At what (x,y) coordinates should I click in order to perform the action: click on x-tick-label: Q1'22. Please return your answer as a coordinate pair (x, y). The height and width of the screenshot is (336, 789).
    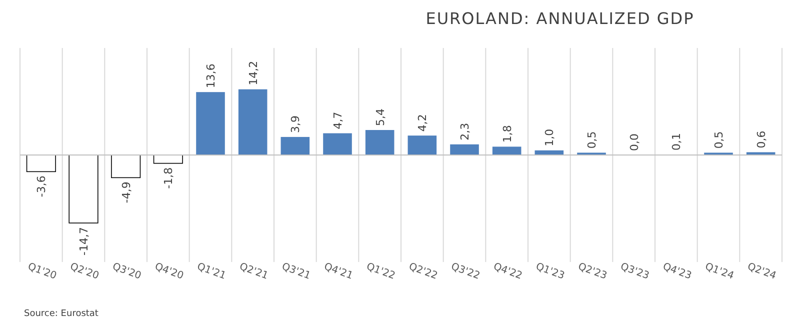
    Looking at the image, I should click on (380, 271).